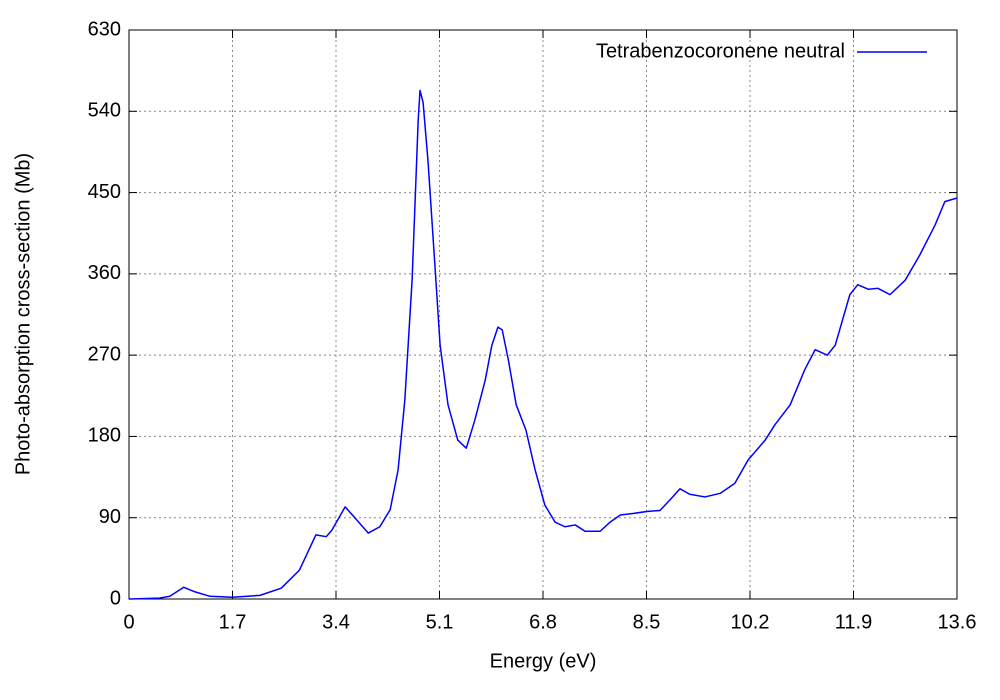 The width and height of the screenshot is (1000, 700). Describe the element at coordinates (720, 51) in the screenshot. I see `legend-label: Tetrabenzocoronene neutral` at that location.